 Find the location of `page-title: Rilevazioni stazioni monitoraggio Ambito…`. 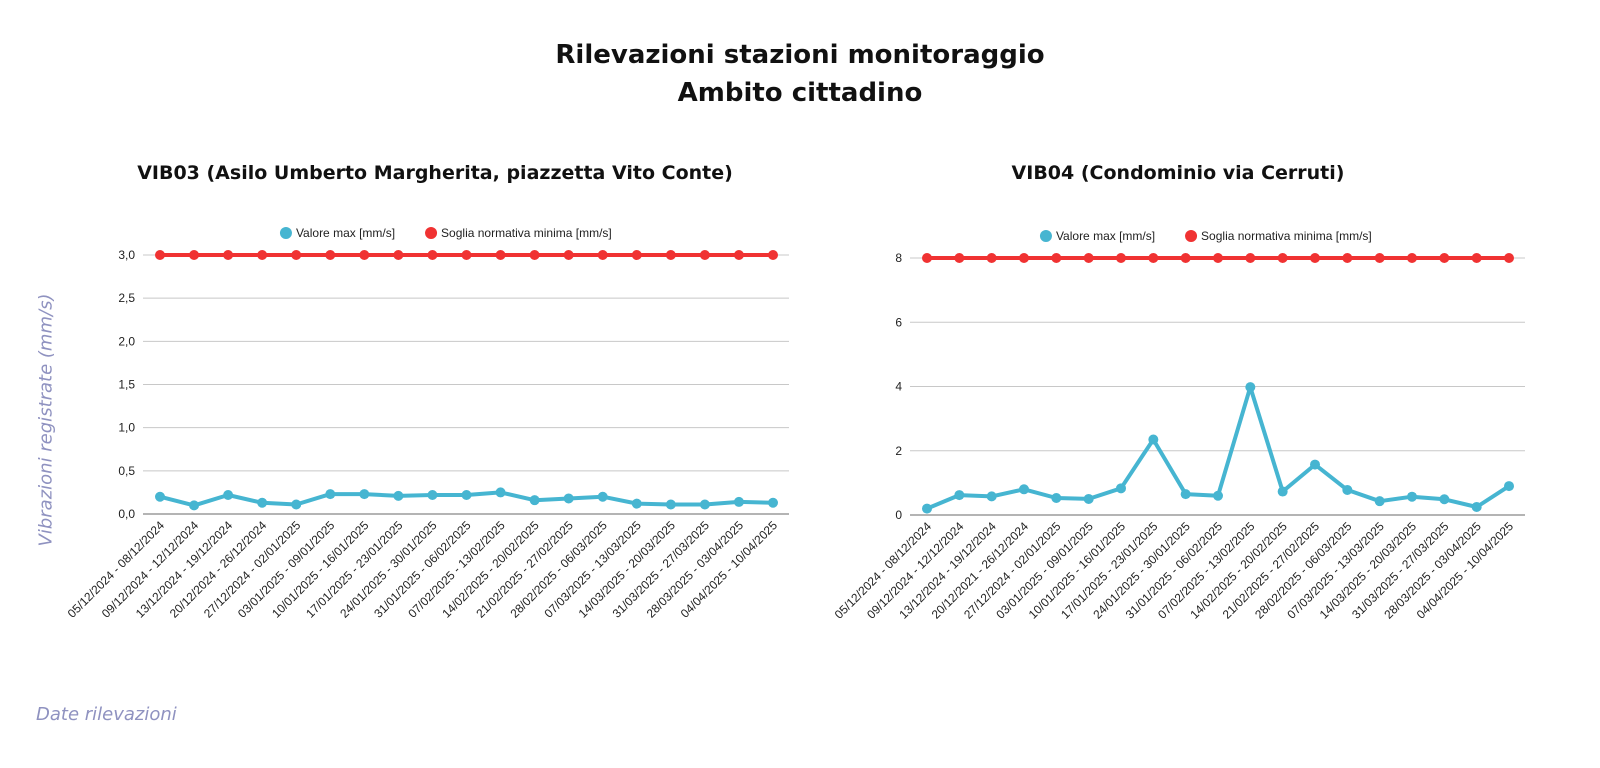

page-title: Rilevazioni stazioni monitoraggio Ambito… is located at coordinates (800, 74).